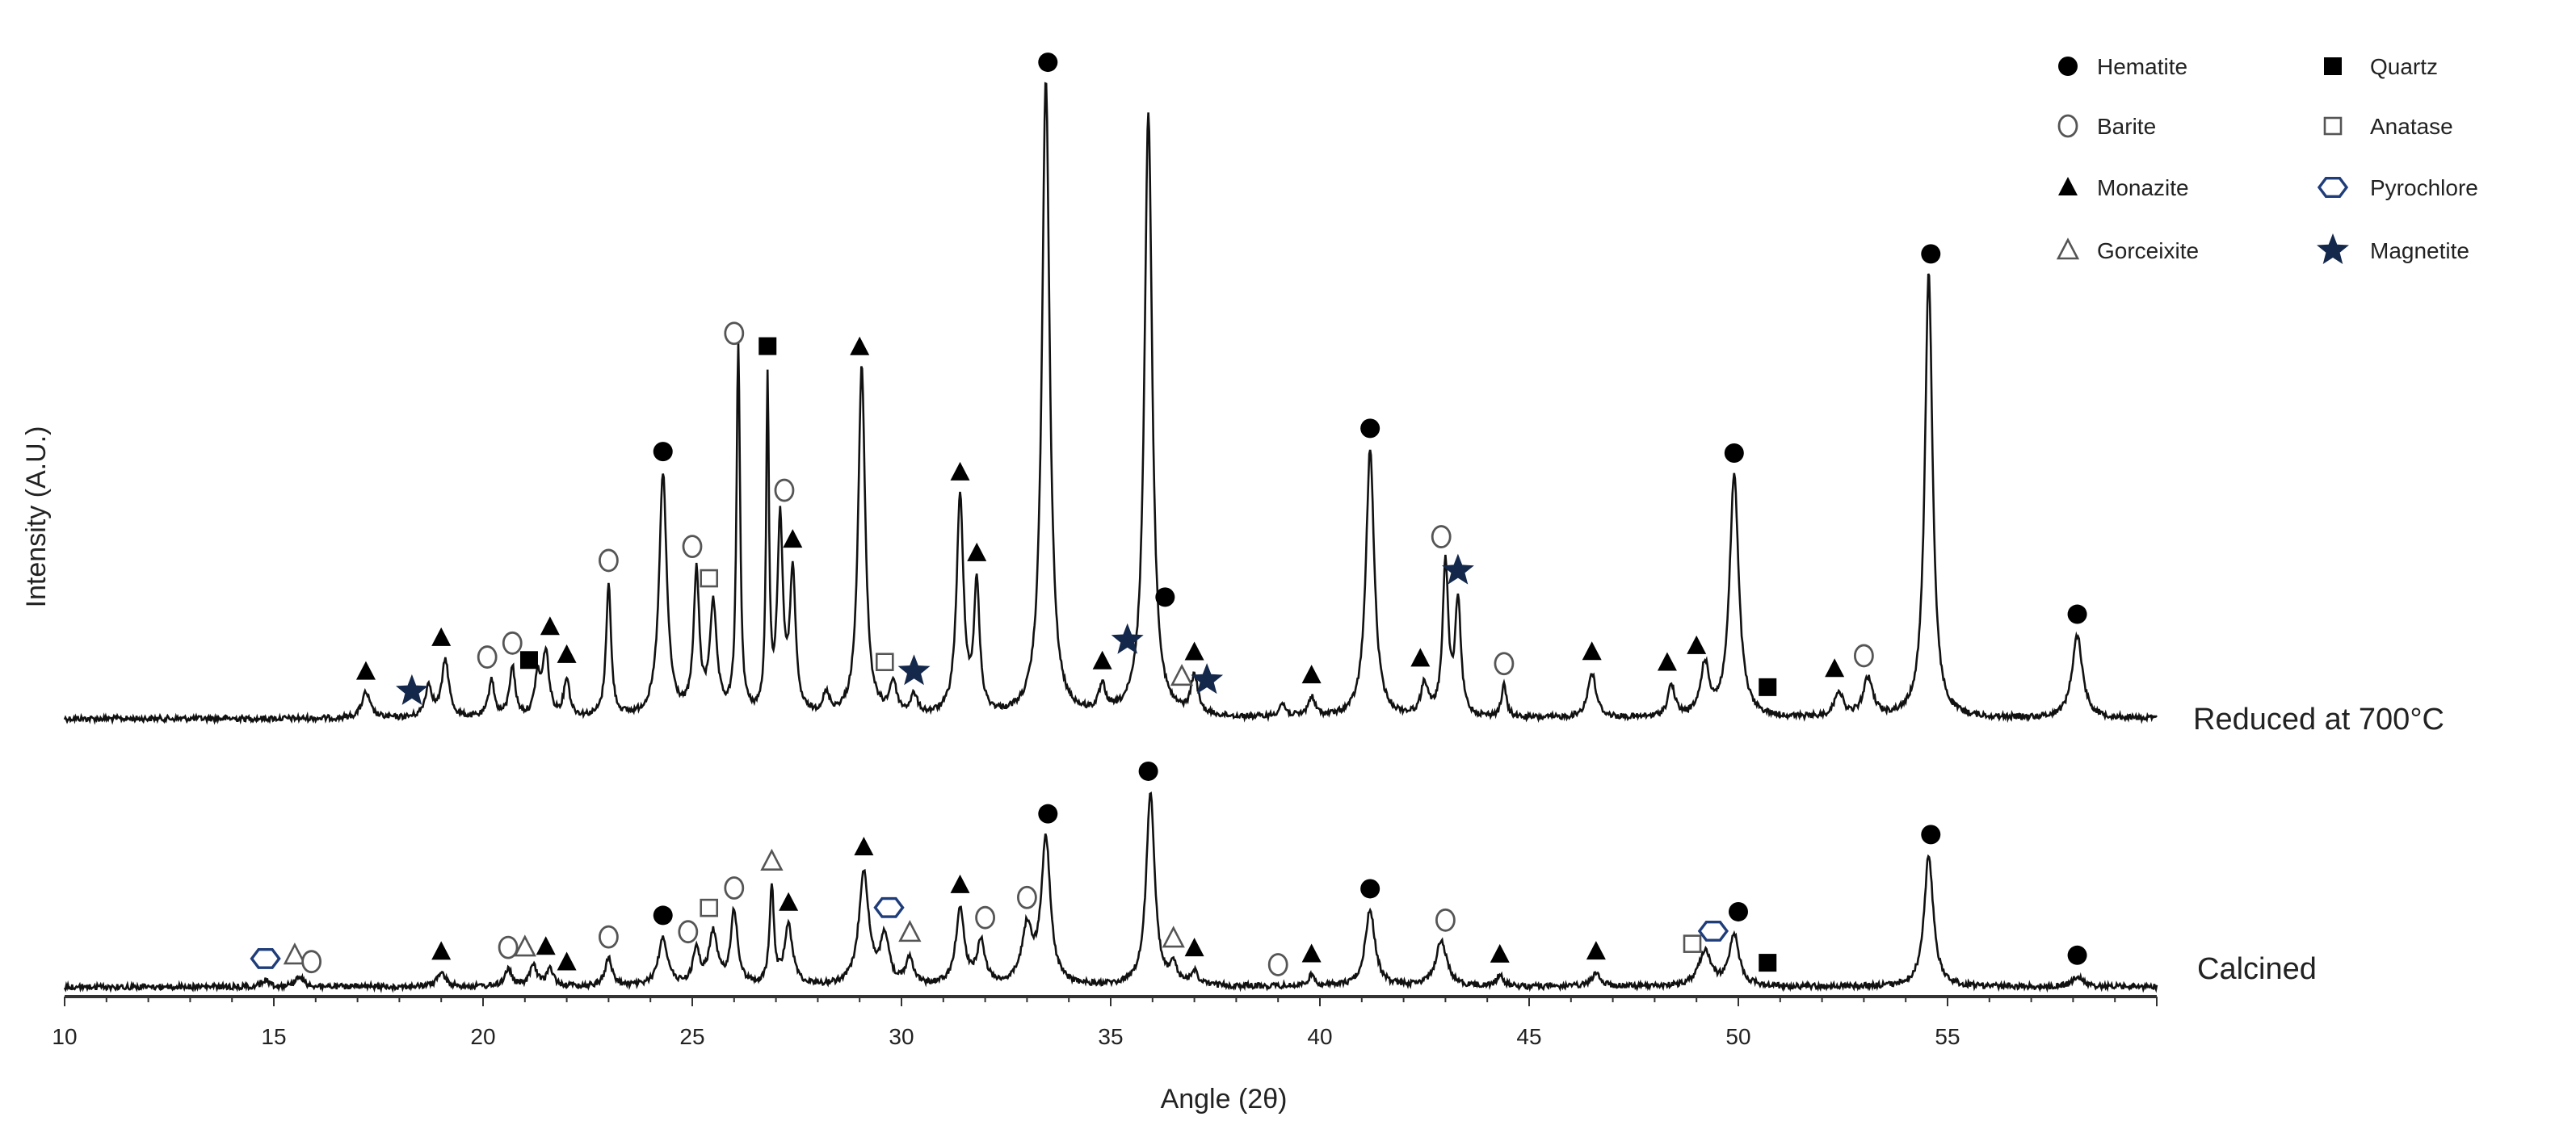 The image size is (2576, 1146). What do you see at coordinates (2126, 127) in the screenshot?
I see `legend-barite-label: Barite` at bounding box center [2126, 127].